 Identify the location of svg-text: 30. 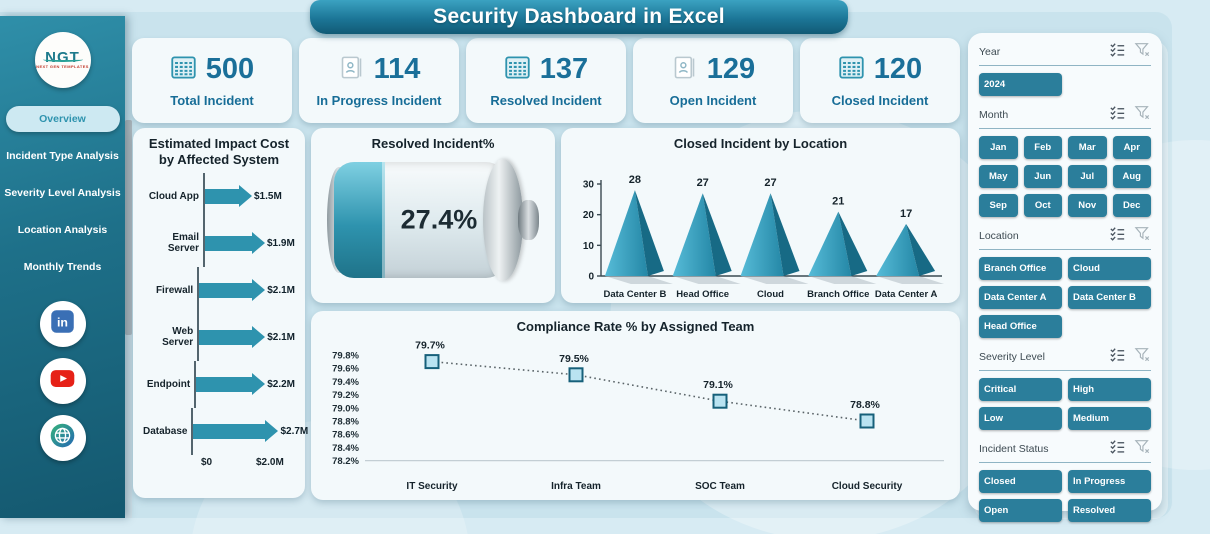
(589, 185).